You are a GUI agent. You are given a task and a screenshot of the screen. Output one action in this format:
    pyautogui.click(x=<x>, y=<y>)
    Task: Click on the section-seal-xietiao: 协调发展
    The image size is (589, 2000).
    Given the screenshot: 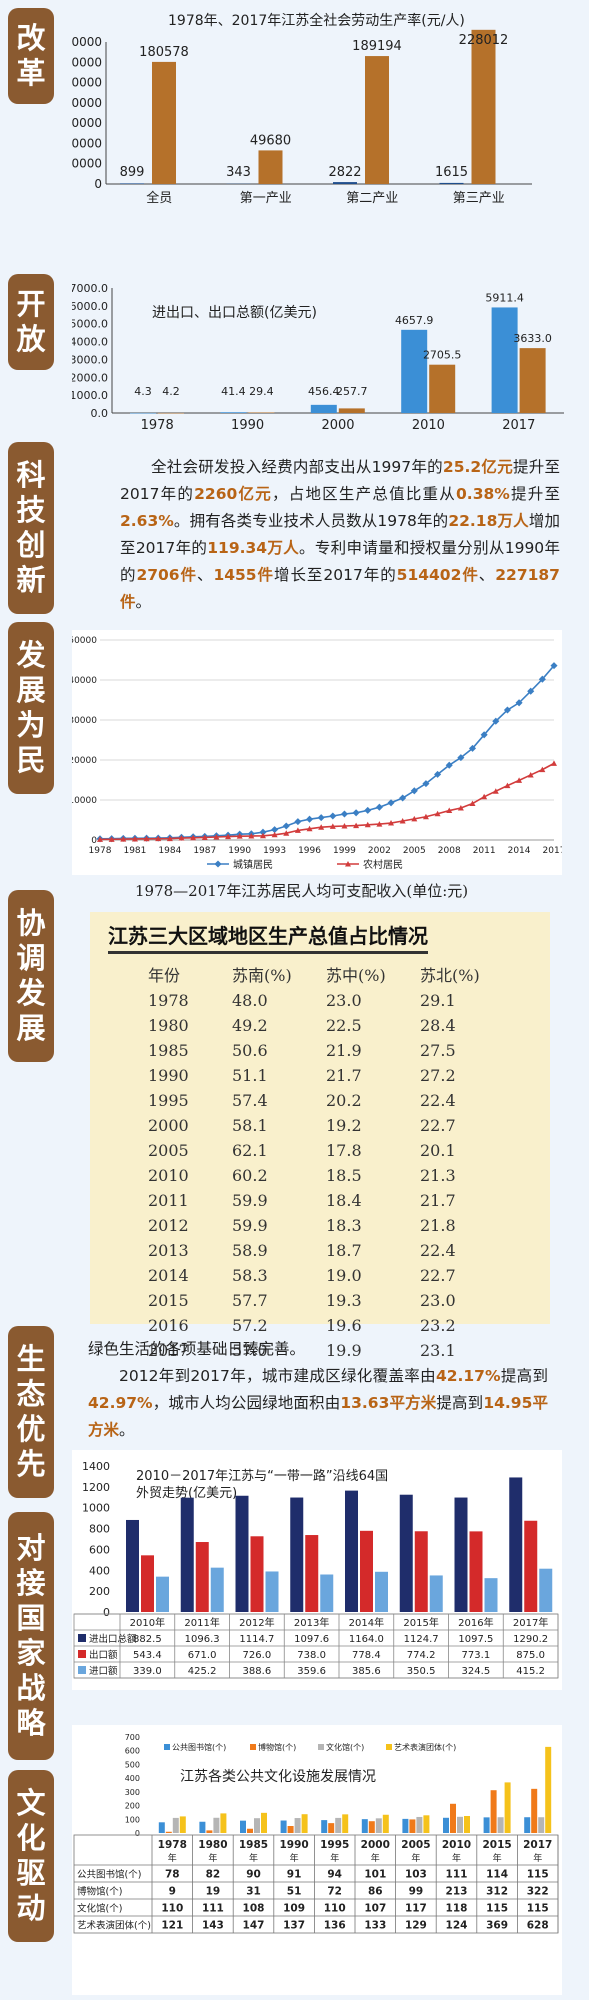 What is the action you would take?
    pyautogui.click(x=31, y=976)
    